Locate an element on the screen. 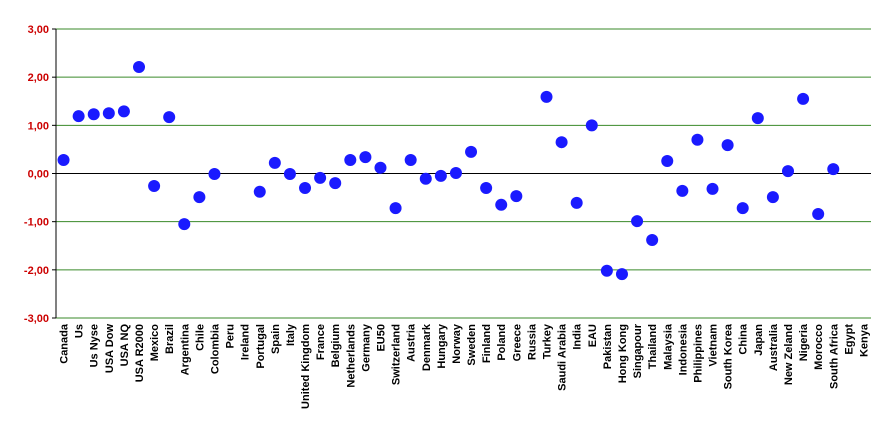 Image resolution: width=893 pixels, height=436 pixels. x-tick-label: Us is located at coordinates (80, 331).